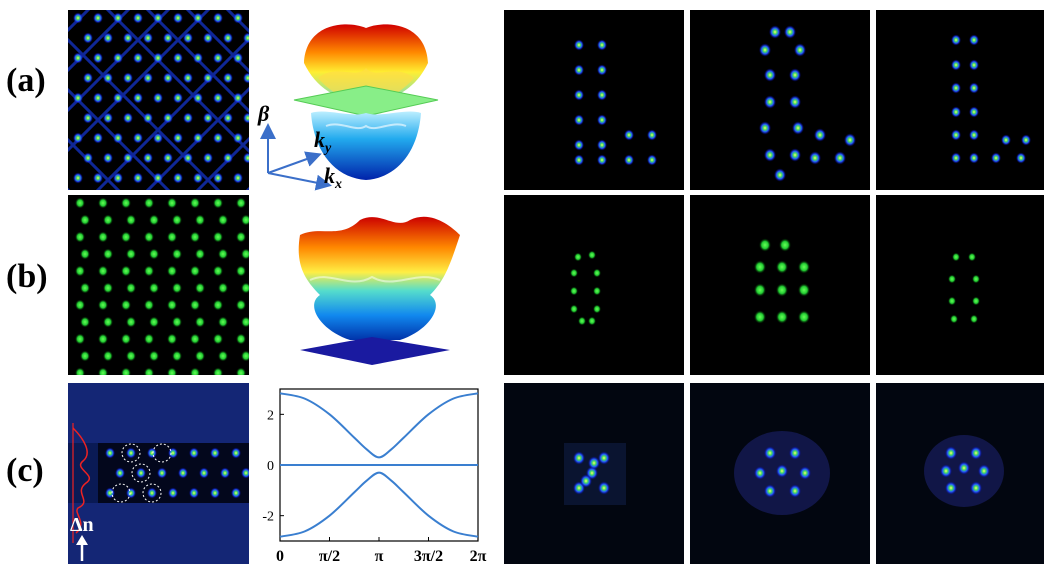  I want to click on lattice-image-b, so click(158, 285).